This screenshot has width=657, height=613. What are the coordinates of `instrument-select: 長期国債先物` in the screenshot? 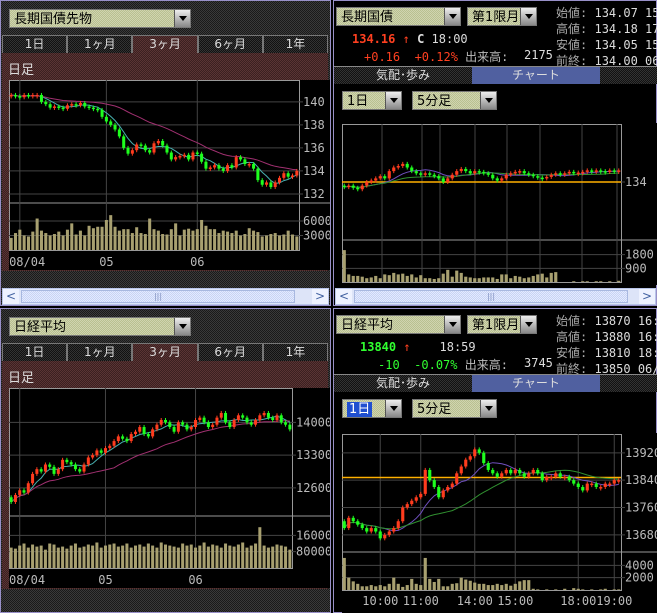 It's located at (100, 18).